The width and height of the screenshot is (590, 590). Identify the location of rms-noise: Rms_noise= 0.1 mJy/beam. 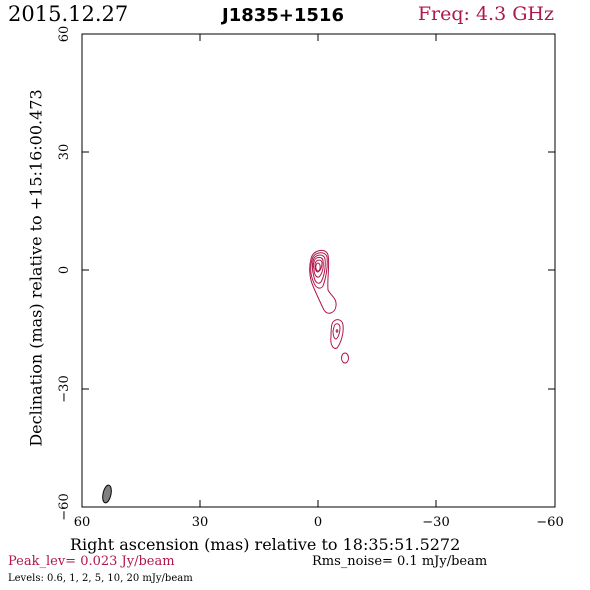
(400, 561).